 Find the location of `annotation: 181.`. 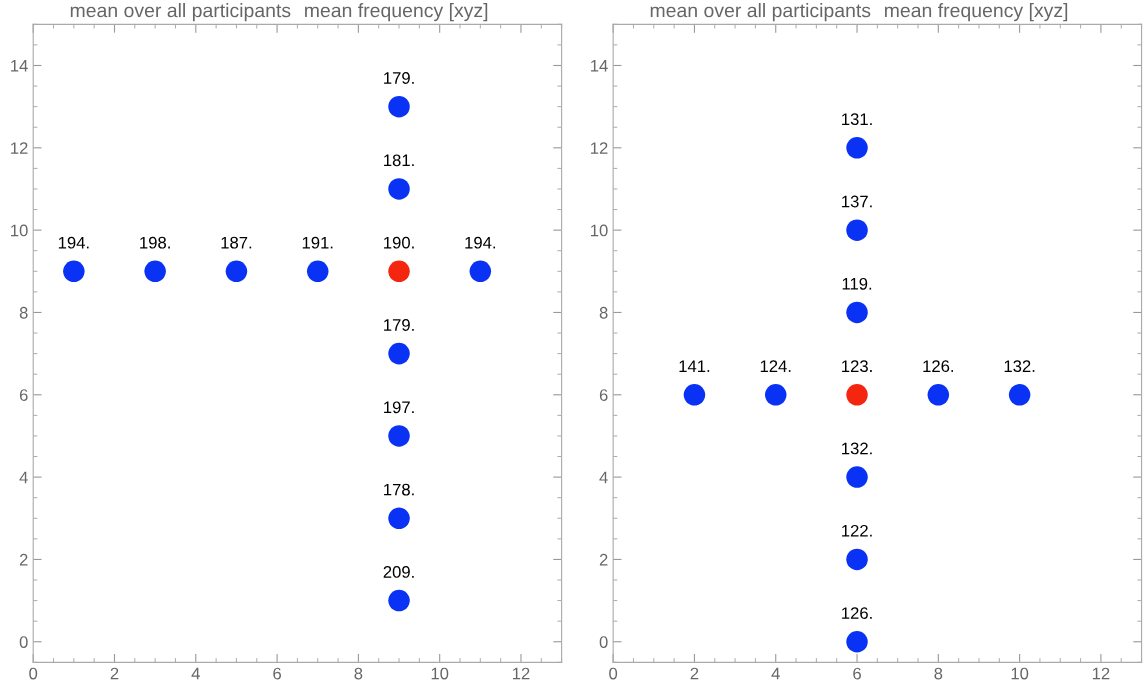

annotation: 181. is located at coordinates (399, 160).